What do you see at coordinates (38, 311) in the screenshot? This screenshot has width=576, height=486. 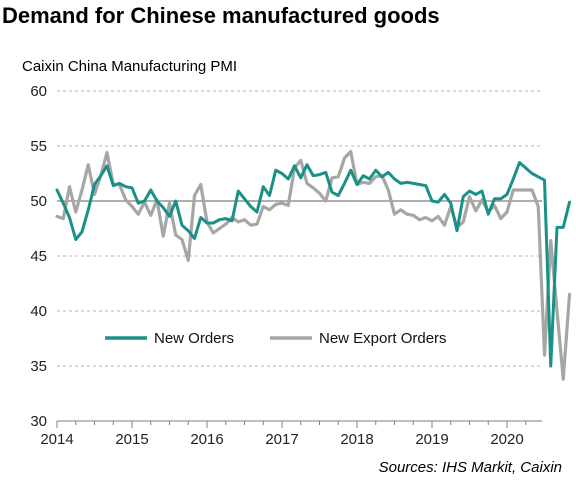 I see `y-tick-label-40: 40` at bounding box center [38, 311].